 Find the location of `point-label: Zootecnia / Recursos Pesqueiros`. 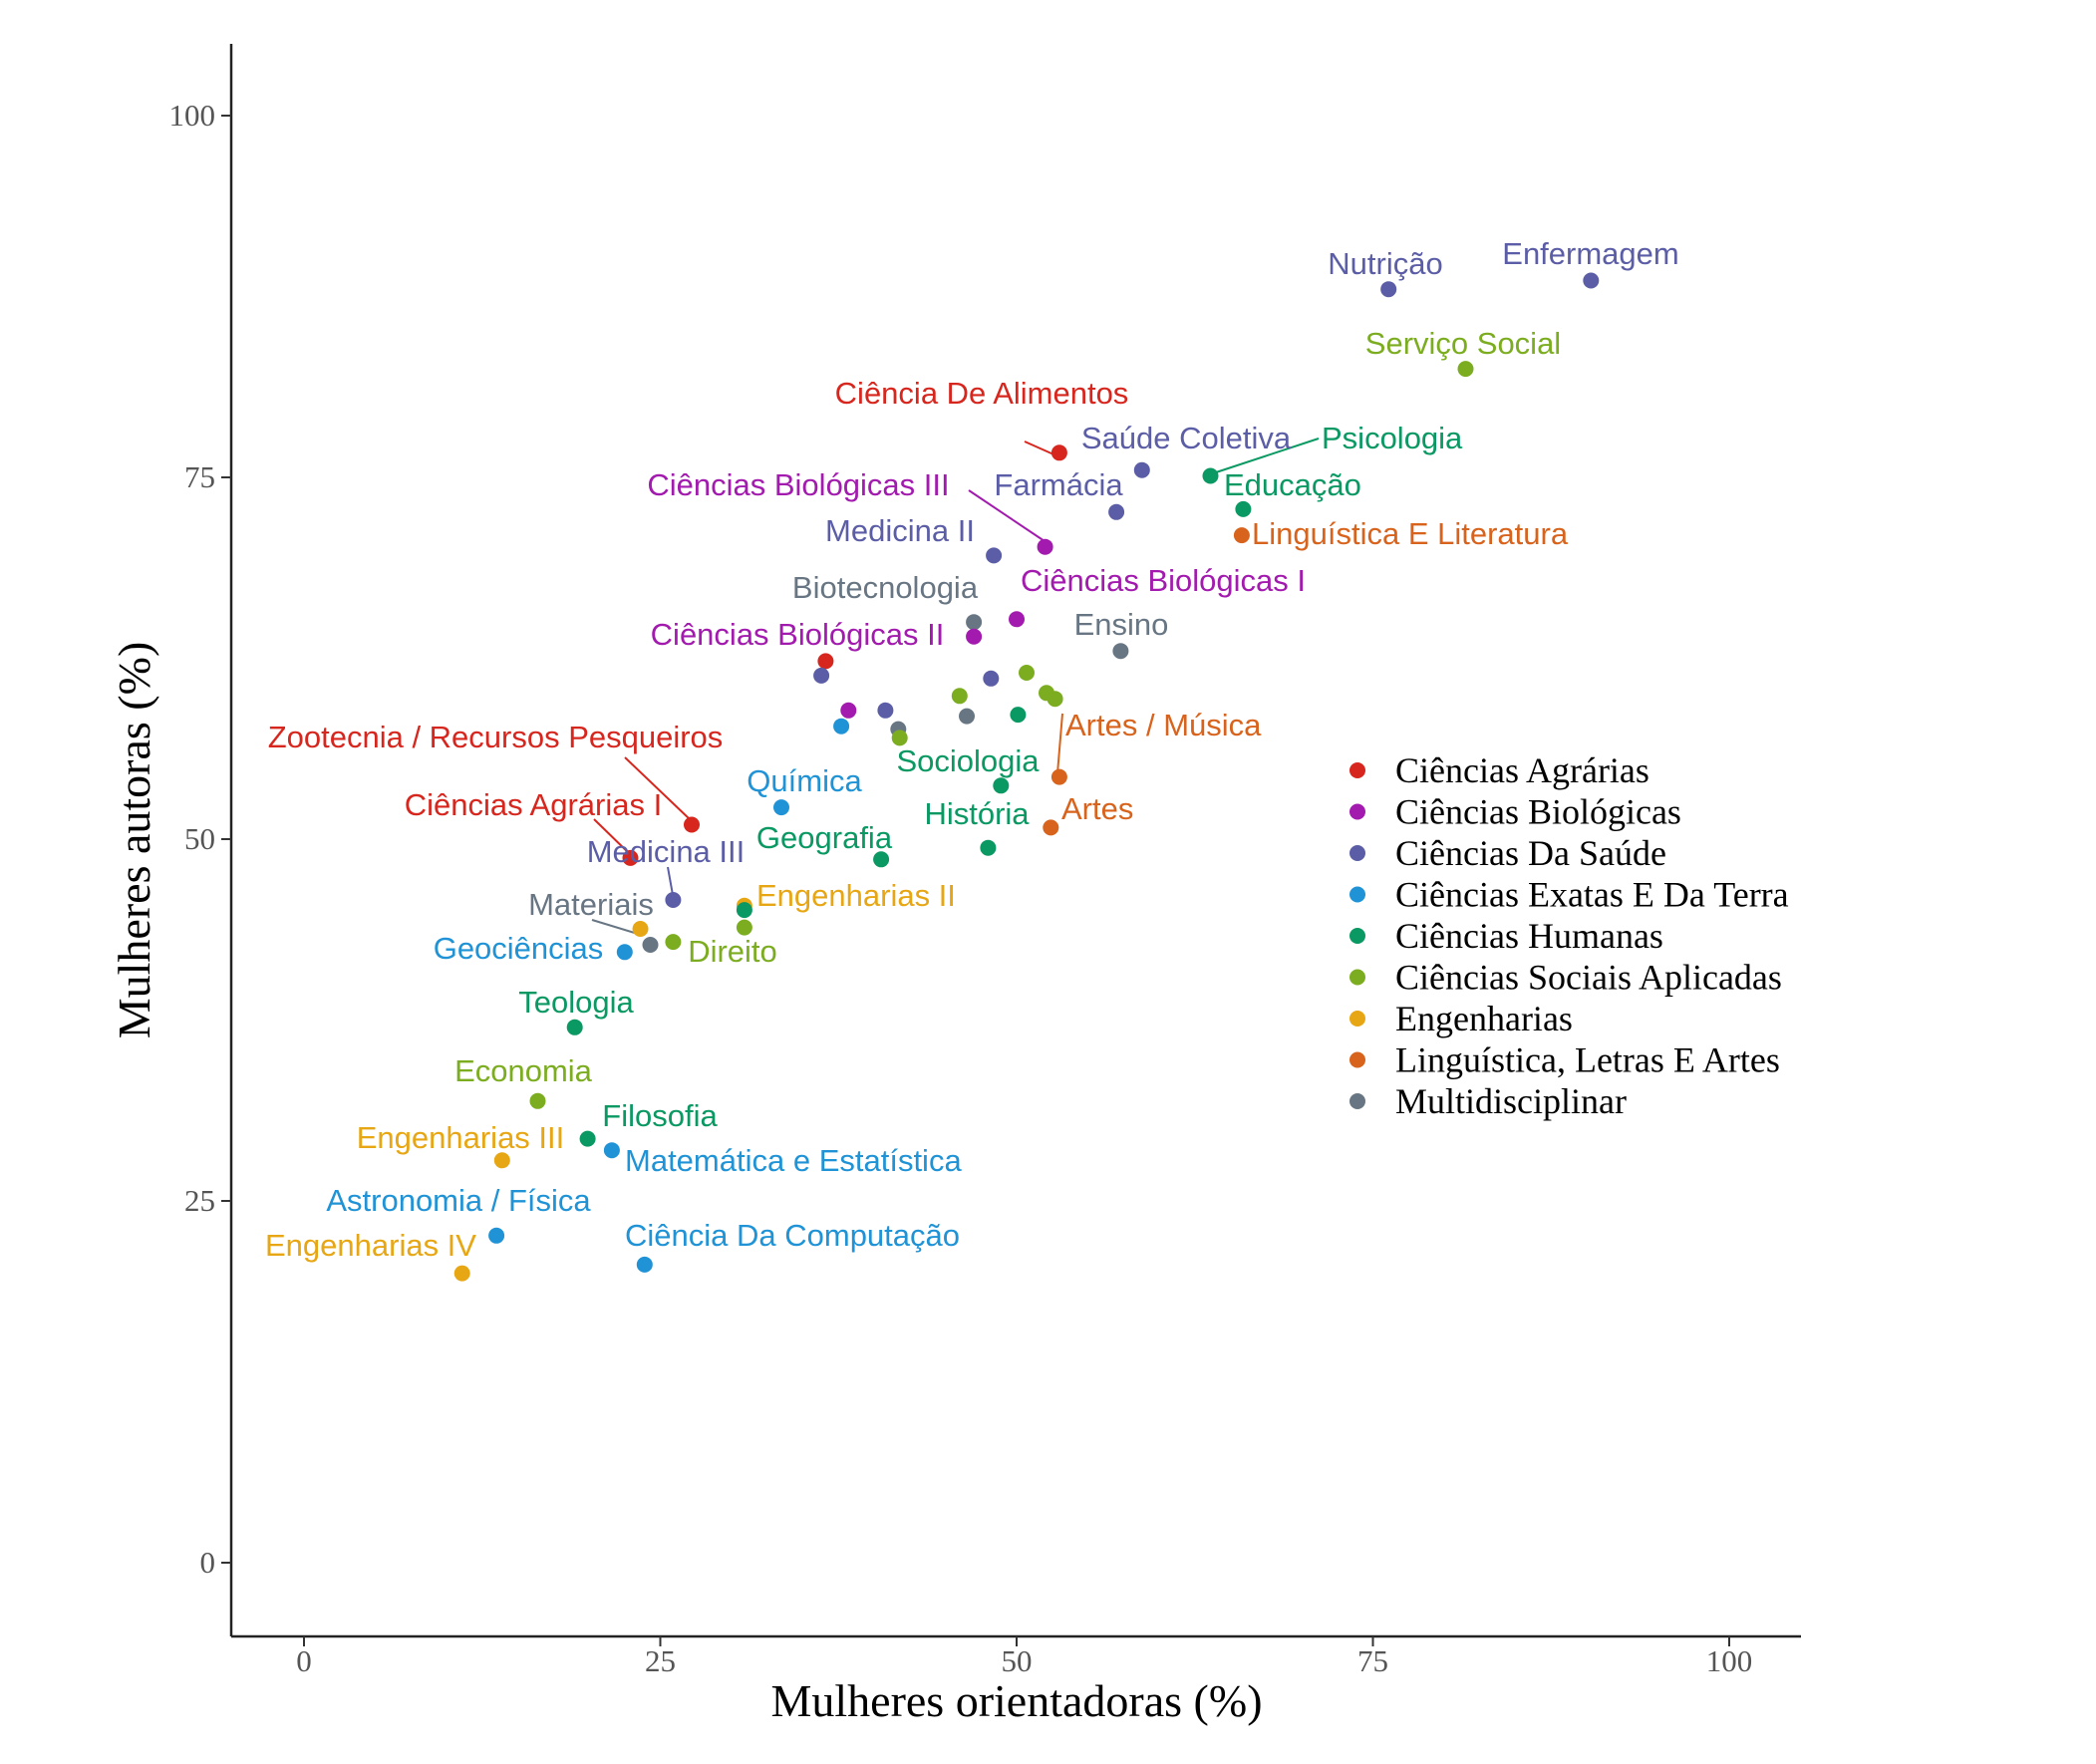

point-label: Zootecnia / Recursos Pesqueiros is located at coordinates (496, 737).